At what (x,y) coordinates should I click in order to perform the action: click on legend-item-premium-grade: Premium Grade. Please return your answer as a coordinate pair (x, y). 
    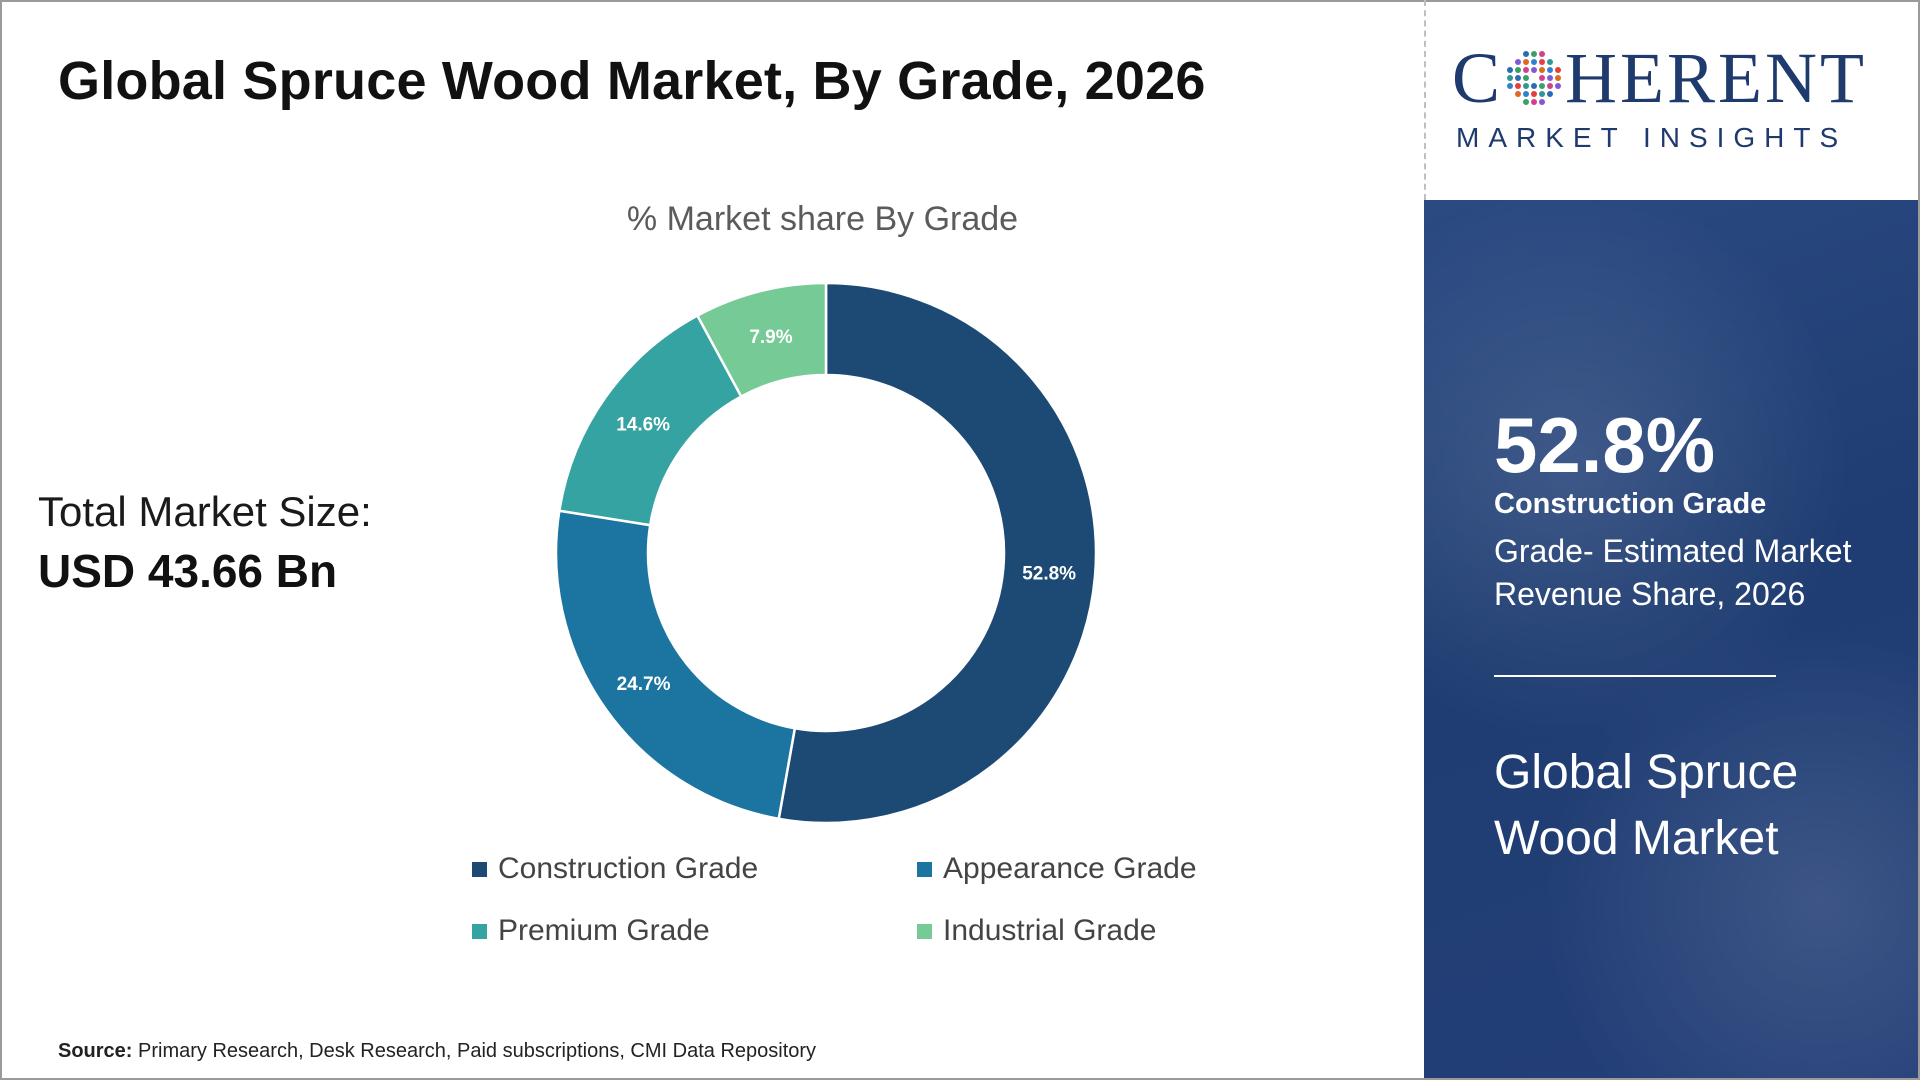
    Looking at the image, I should click on (591, 931).